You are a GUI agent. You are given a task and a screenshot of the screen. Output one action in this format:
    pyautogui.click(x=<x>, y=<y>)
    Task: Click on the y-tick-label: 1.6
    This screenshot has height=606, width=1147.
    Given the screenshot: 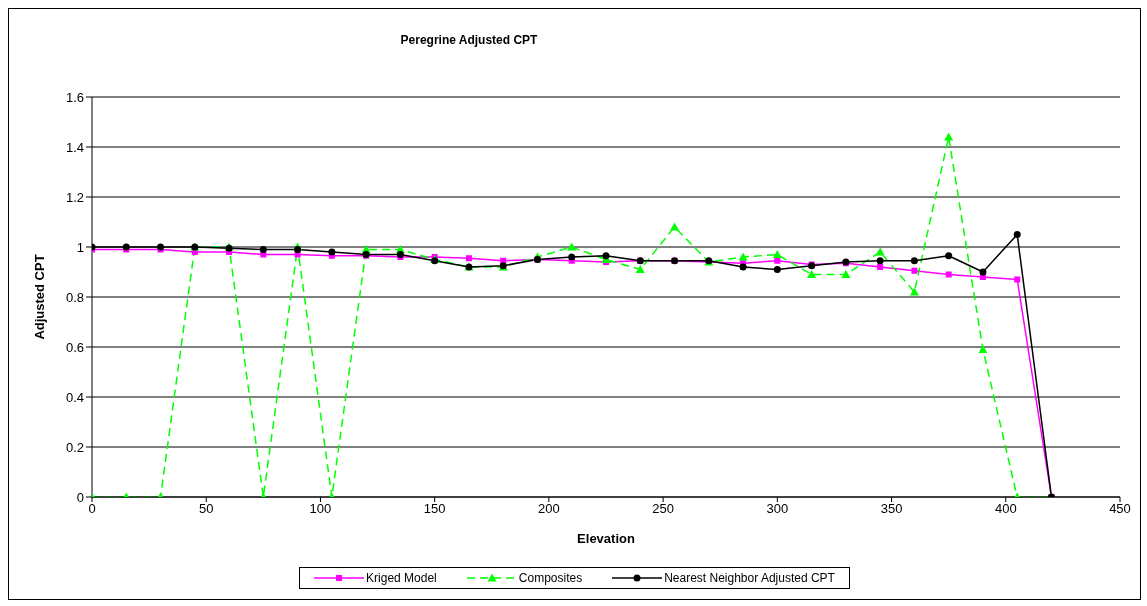 What is the action you would take?
    pyautogui.click(x=74, y=97)
    